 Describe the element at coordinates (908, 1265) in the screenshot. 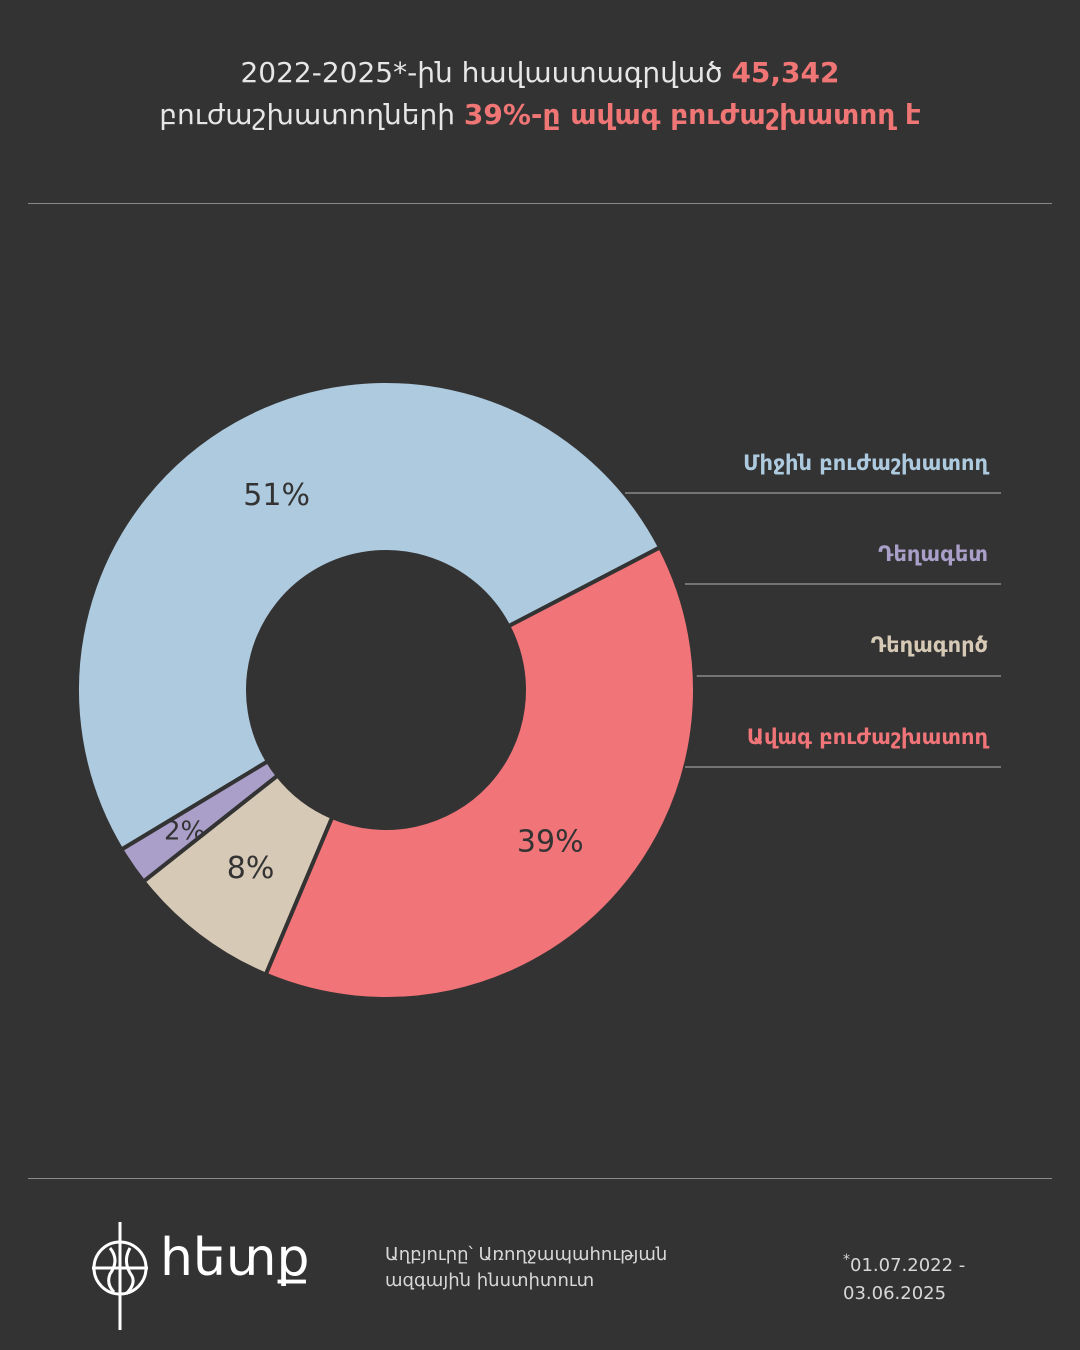

I see `date-line-1: 01.07.2022 -` at that location.